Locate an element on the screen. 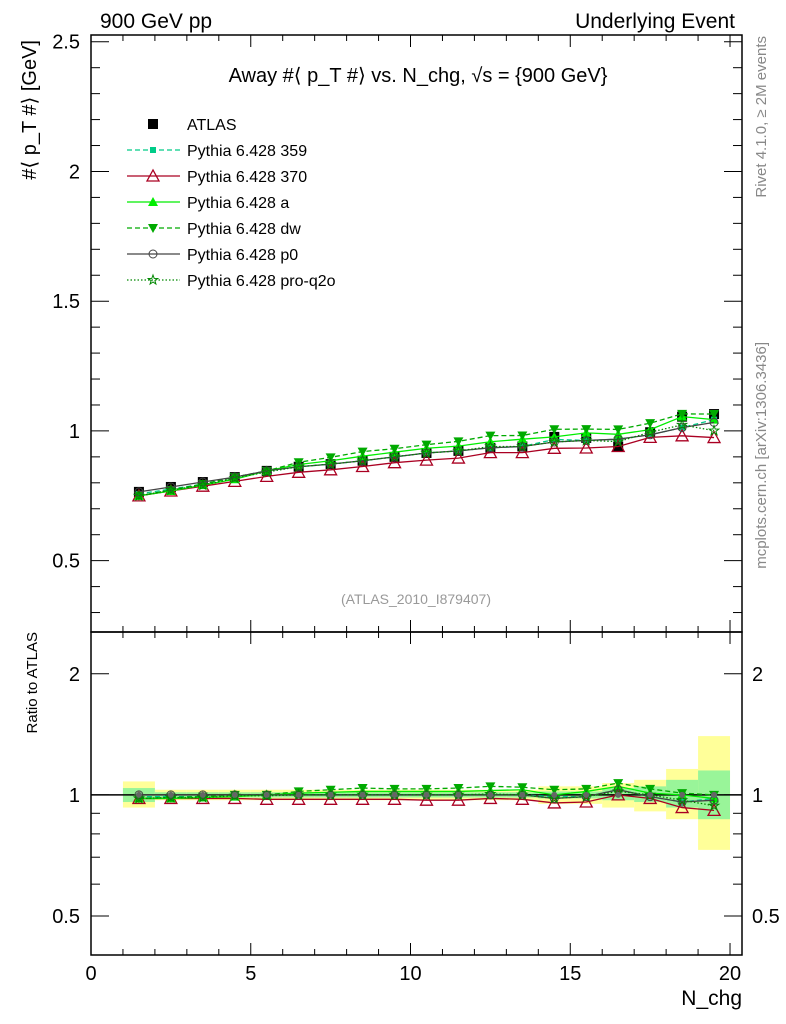 This screenshot has height=1024, width=786. ratio-tick-label-right: 2 is located at coordinates (757, 675).